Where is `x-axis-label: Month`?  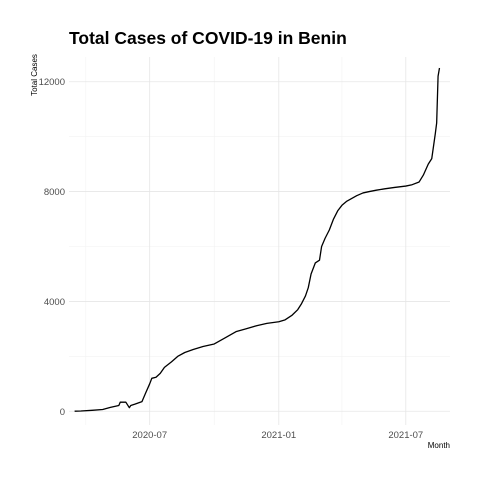 x-axis-label: Month is located at coordinates (439, 445).